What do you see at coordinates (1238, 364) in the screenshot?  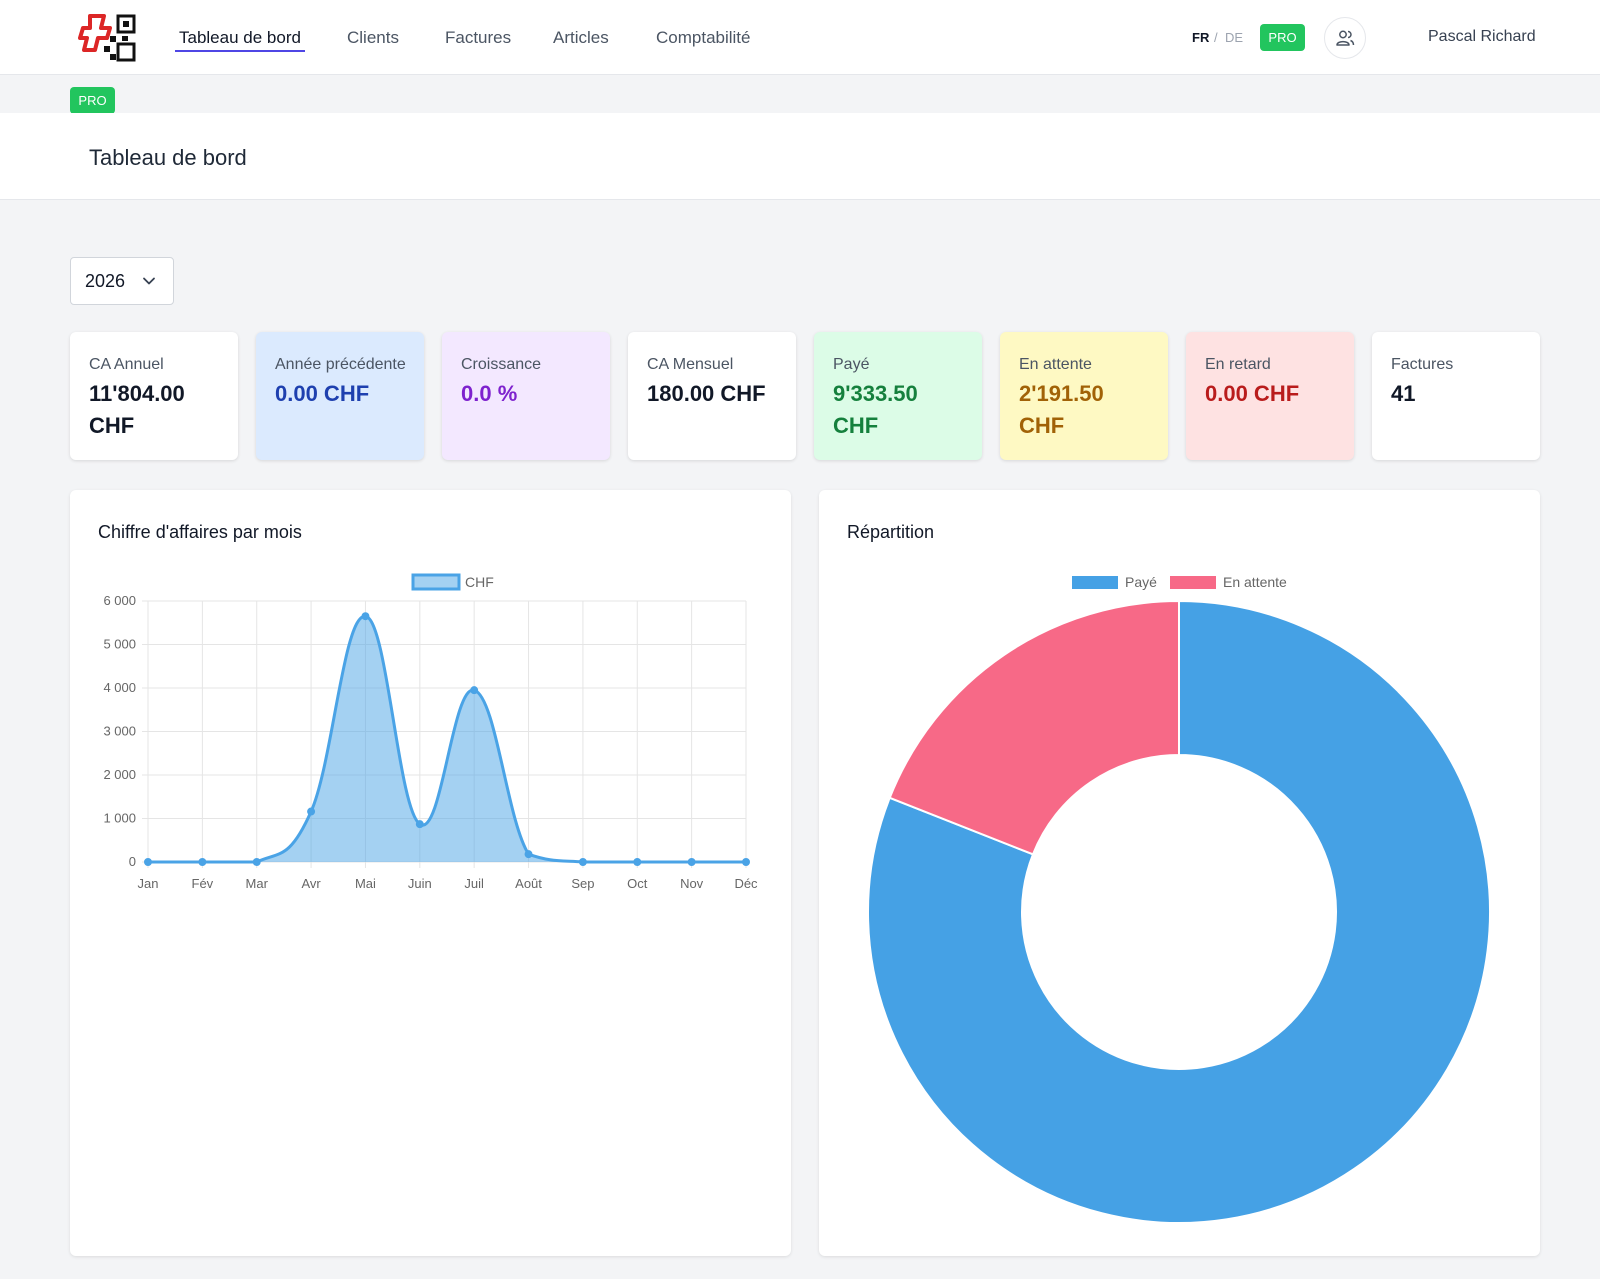 I see `kpi-label: En retard` at bounding box center [1238, 364].